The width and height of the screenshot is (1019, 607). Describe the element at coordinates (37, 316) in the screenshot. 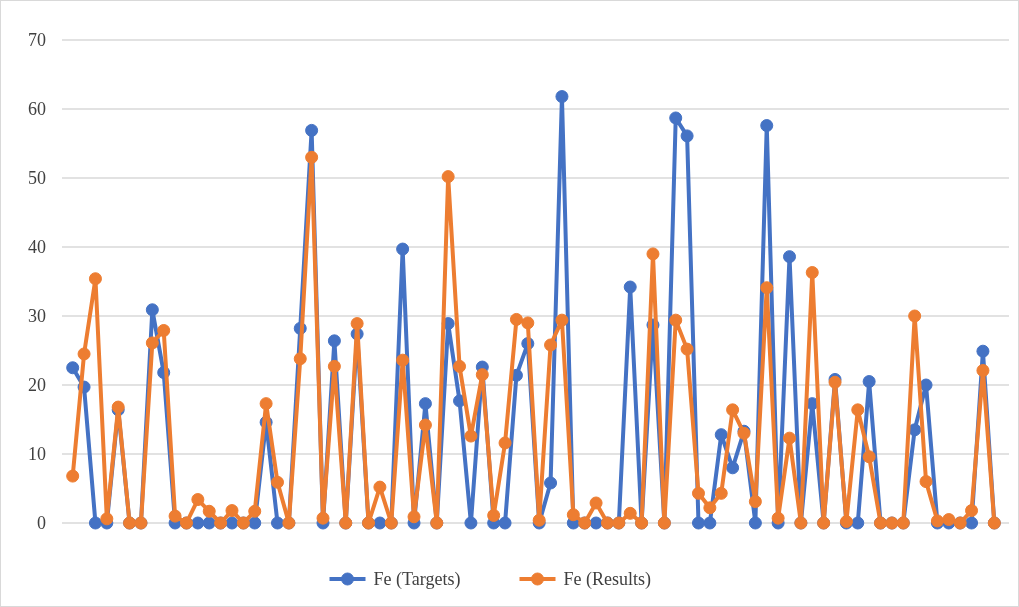

I see `y-tick-label: 30` at that location.